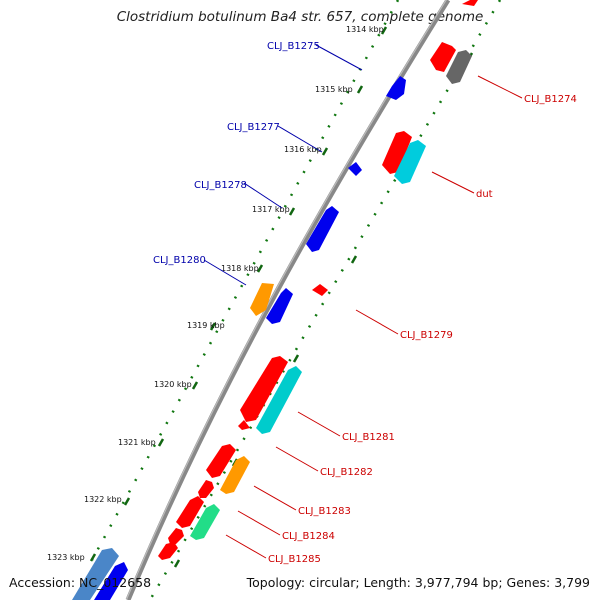 The height and width of the screenshot is (600, 600). I want to click on gene-label: CLJ_B1284, so click(308, 536).